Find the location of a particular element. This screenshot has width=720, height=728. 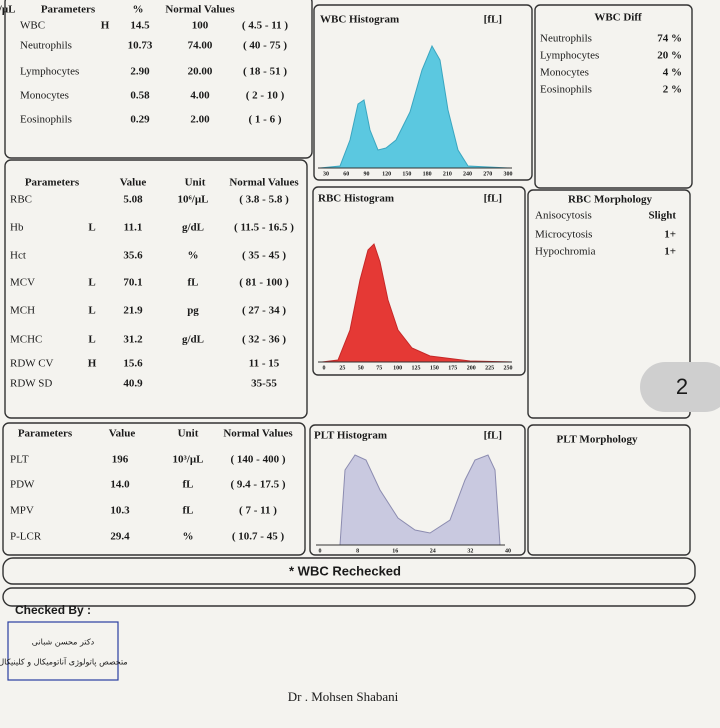

wbc-histogram-box is located at coordinates (423, 92).